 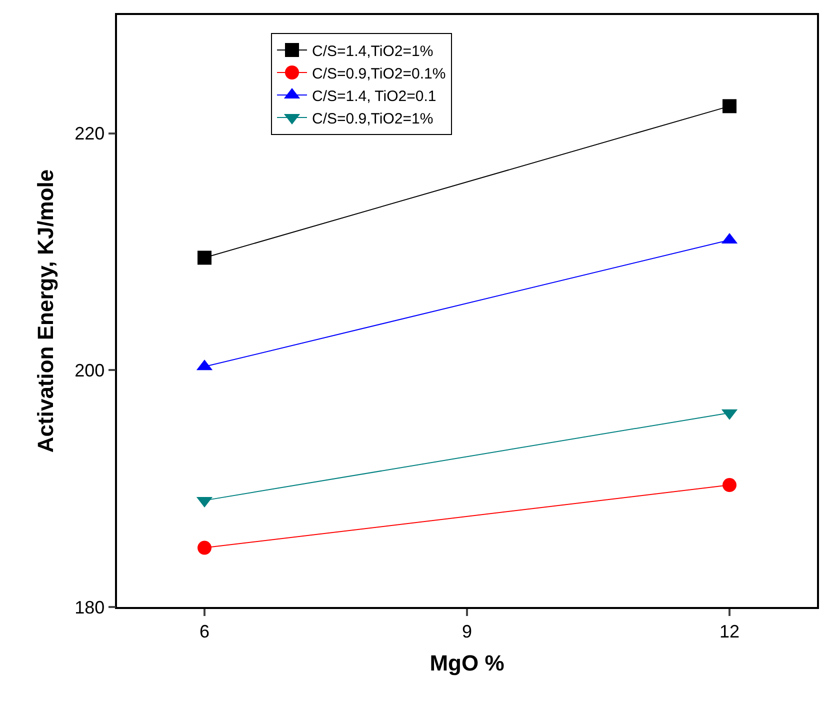 I want to click on y-axis-title: Activation Energy, KJ/mole, so click(x=45, y=311).